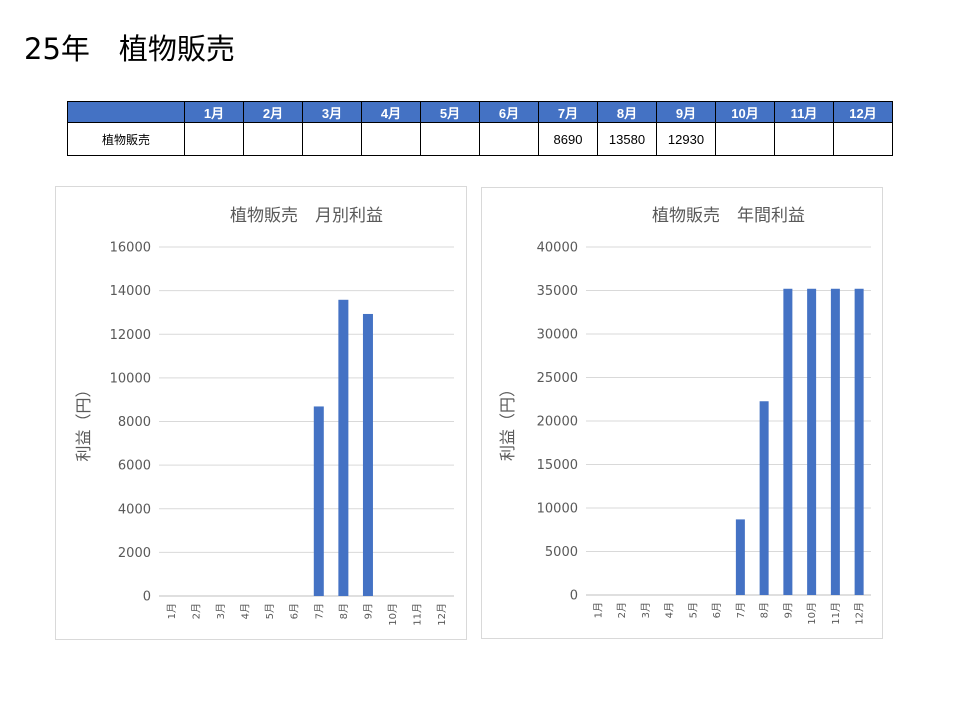 This screenshot has width=960, height=720. I want to click on annual-chart-xtick-label: 2月, so click(622, 610).